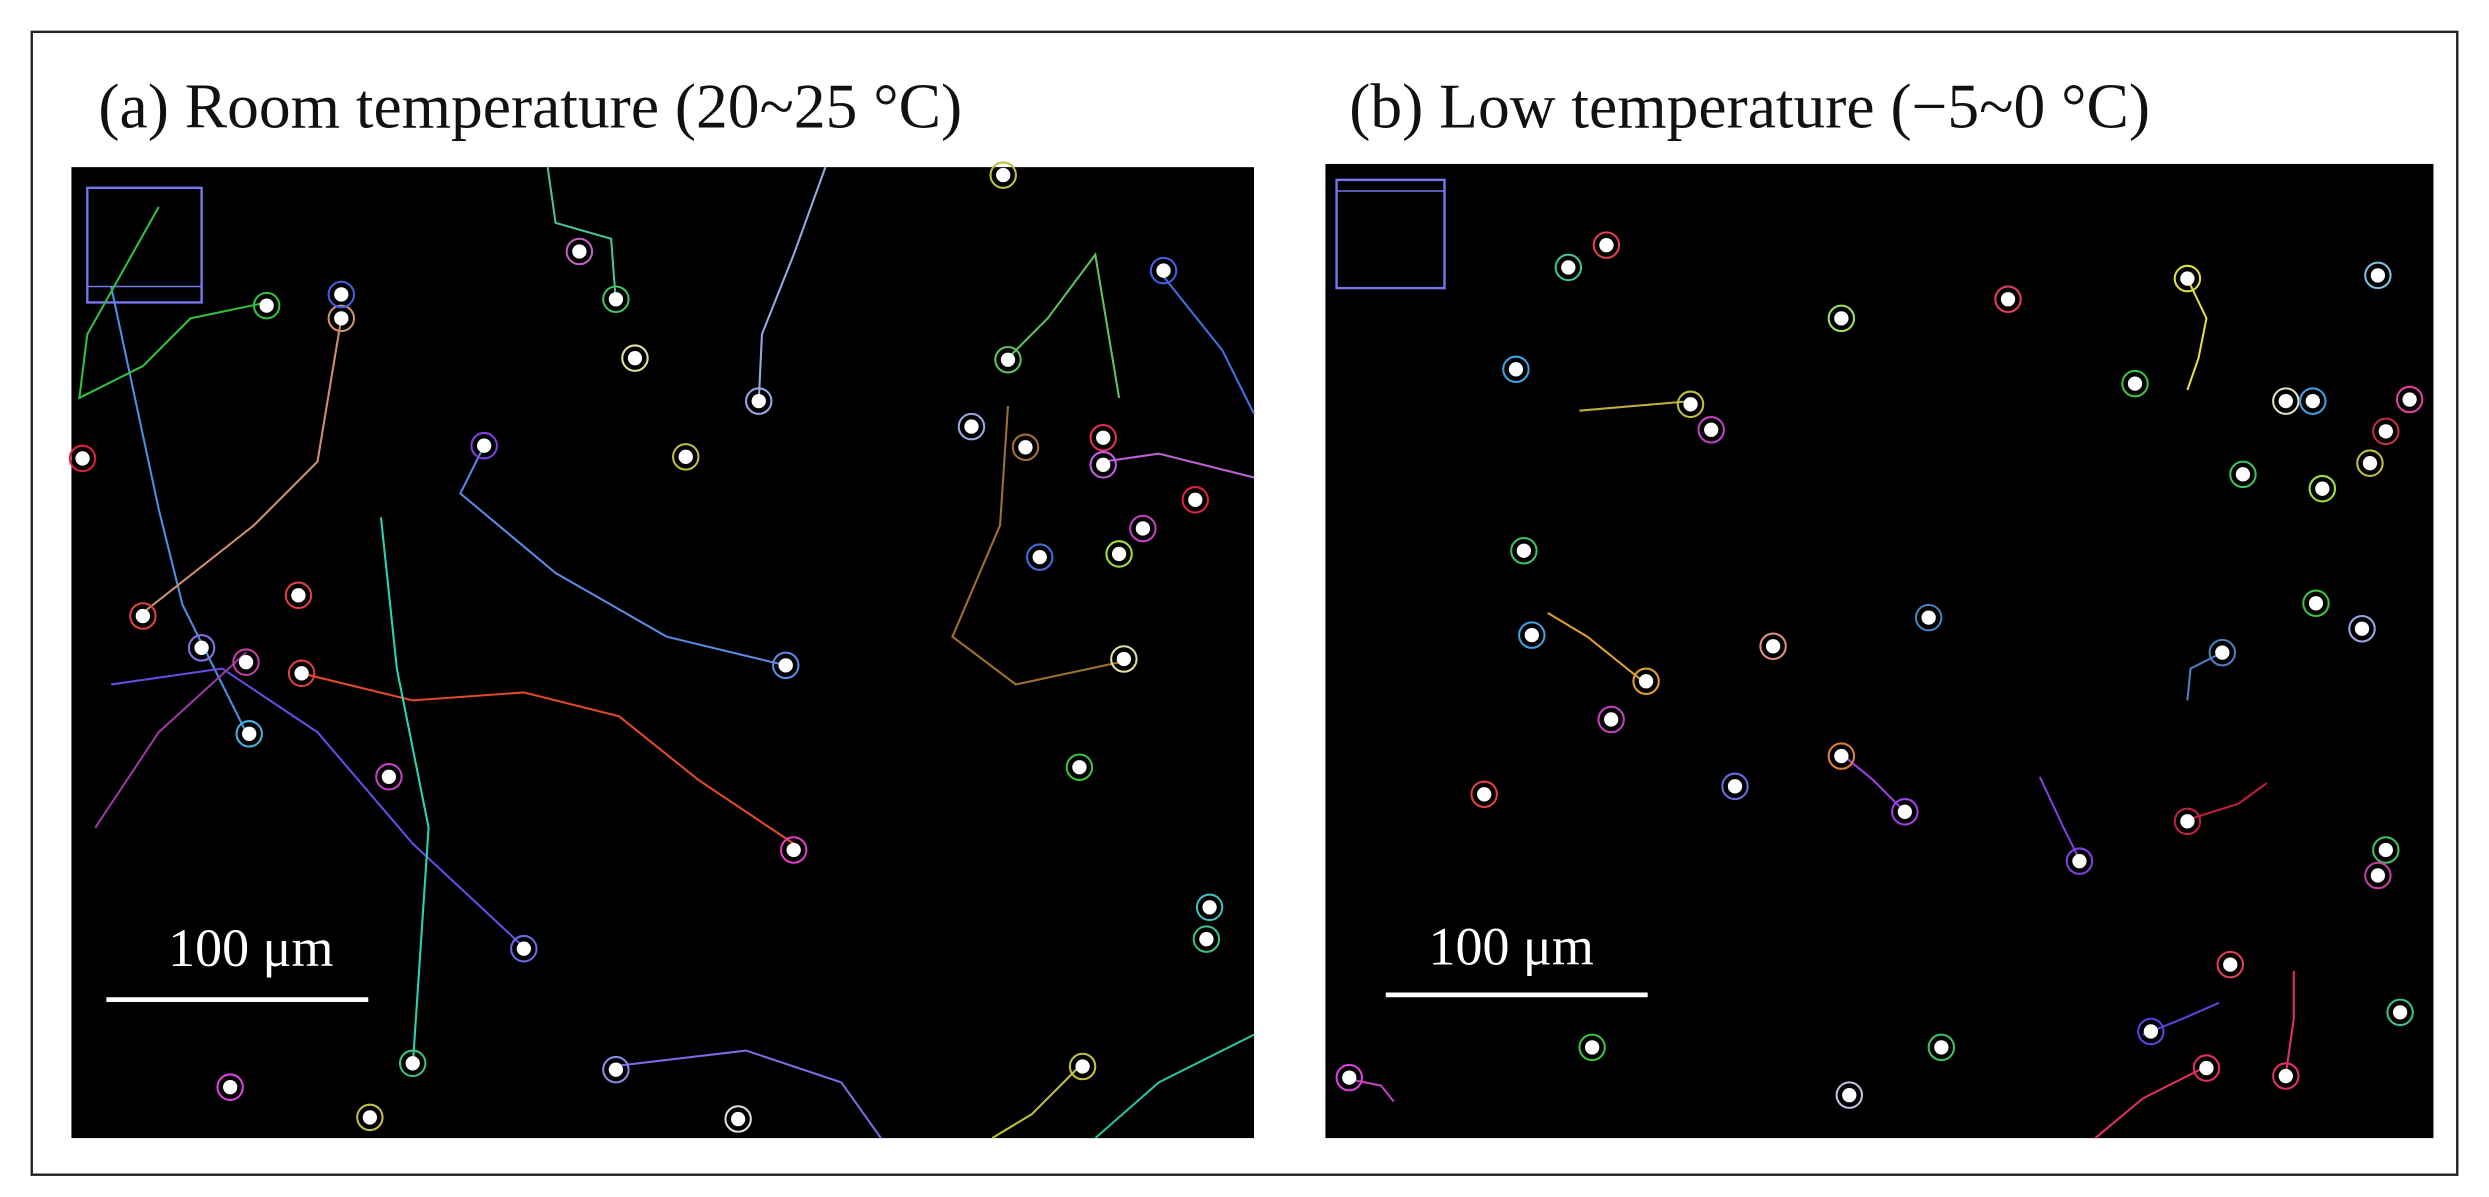 The image size is (2489, 1197). What do you see at coordinates (1749, 105) in the screenshot?
I see `panel-title: (b) Low temperature (−5~0 °C)` at bounding box center [1749, 105].